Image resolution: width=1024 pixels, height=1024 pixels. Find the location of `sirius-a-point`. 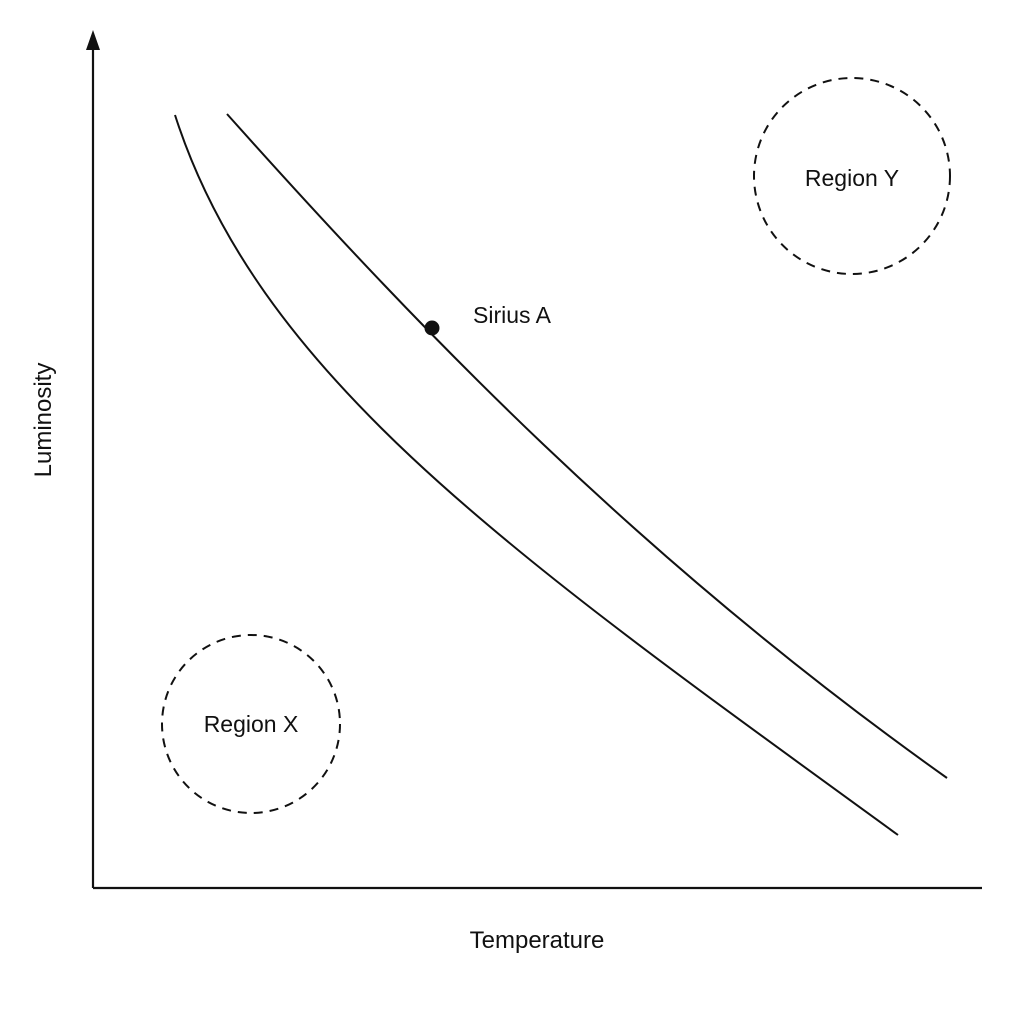

sirius-a-point is located at coordinates (432, 328).